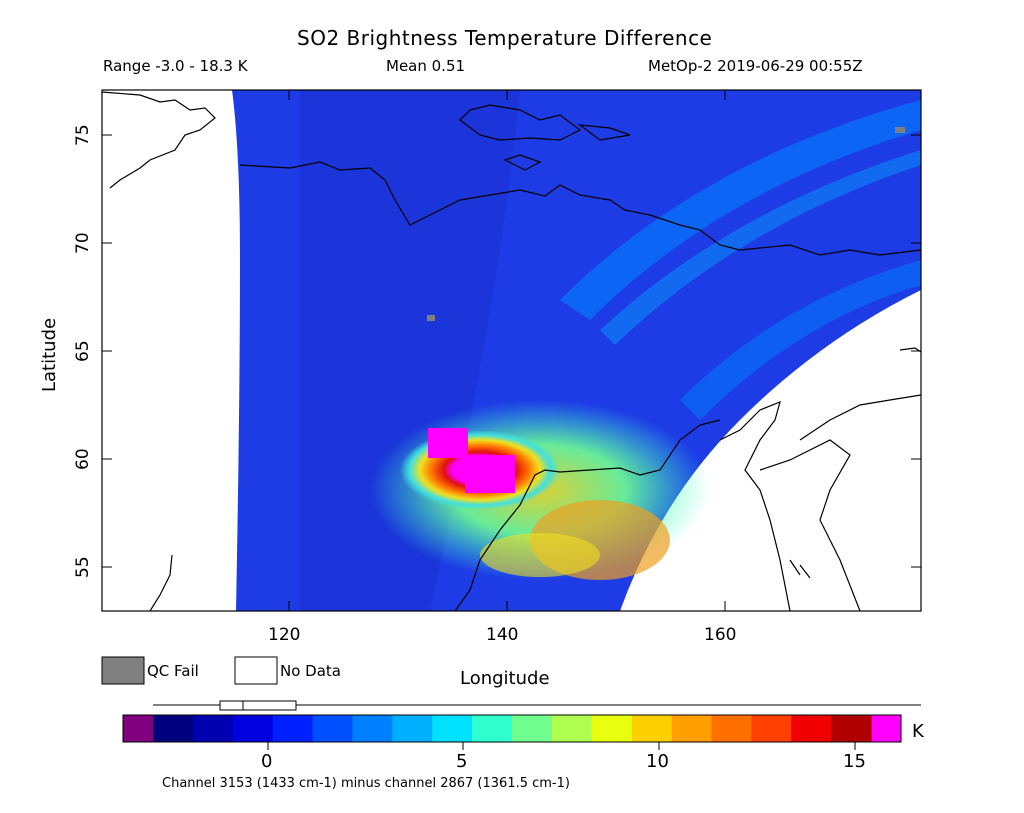  Describe the element at coordinates (918, 731) in the screenshot. I see `colorbar-unit: K` at that location.